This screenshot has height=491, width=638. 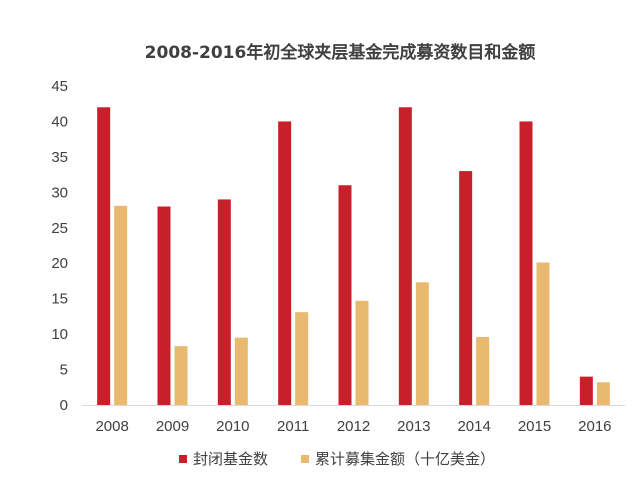 I want to click on x-tick-label: 2011, so click(x=293, y=426).